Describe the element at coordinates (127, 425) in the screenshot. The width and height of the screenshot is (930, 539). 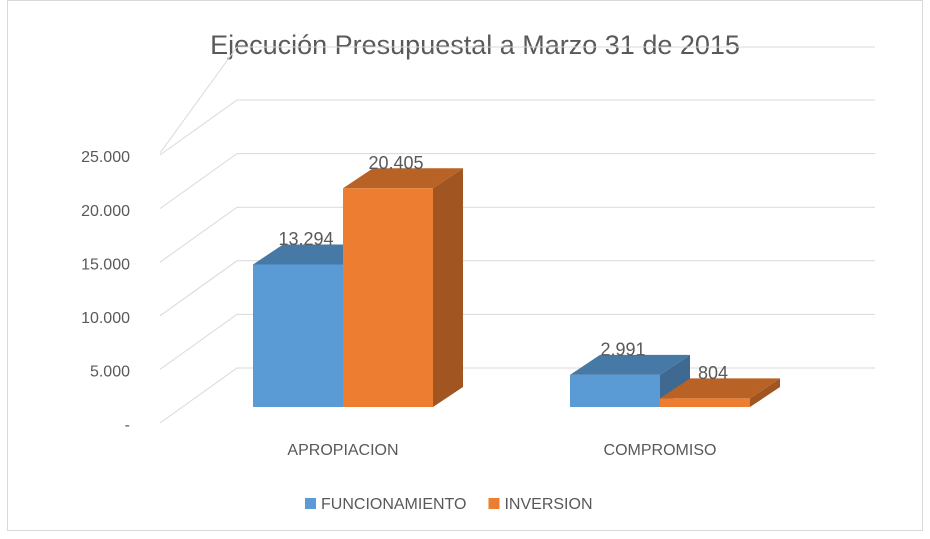
I see `y-tick-label: -` at that location.